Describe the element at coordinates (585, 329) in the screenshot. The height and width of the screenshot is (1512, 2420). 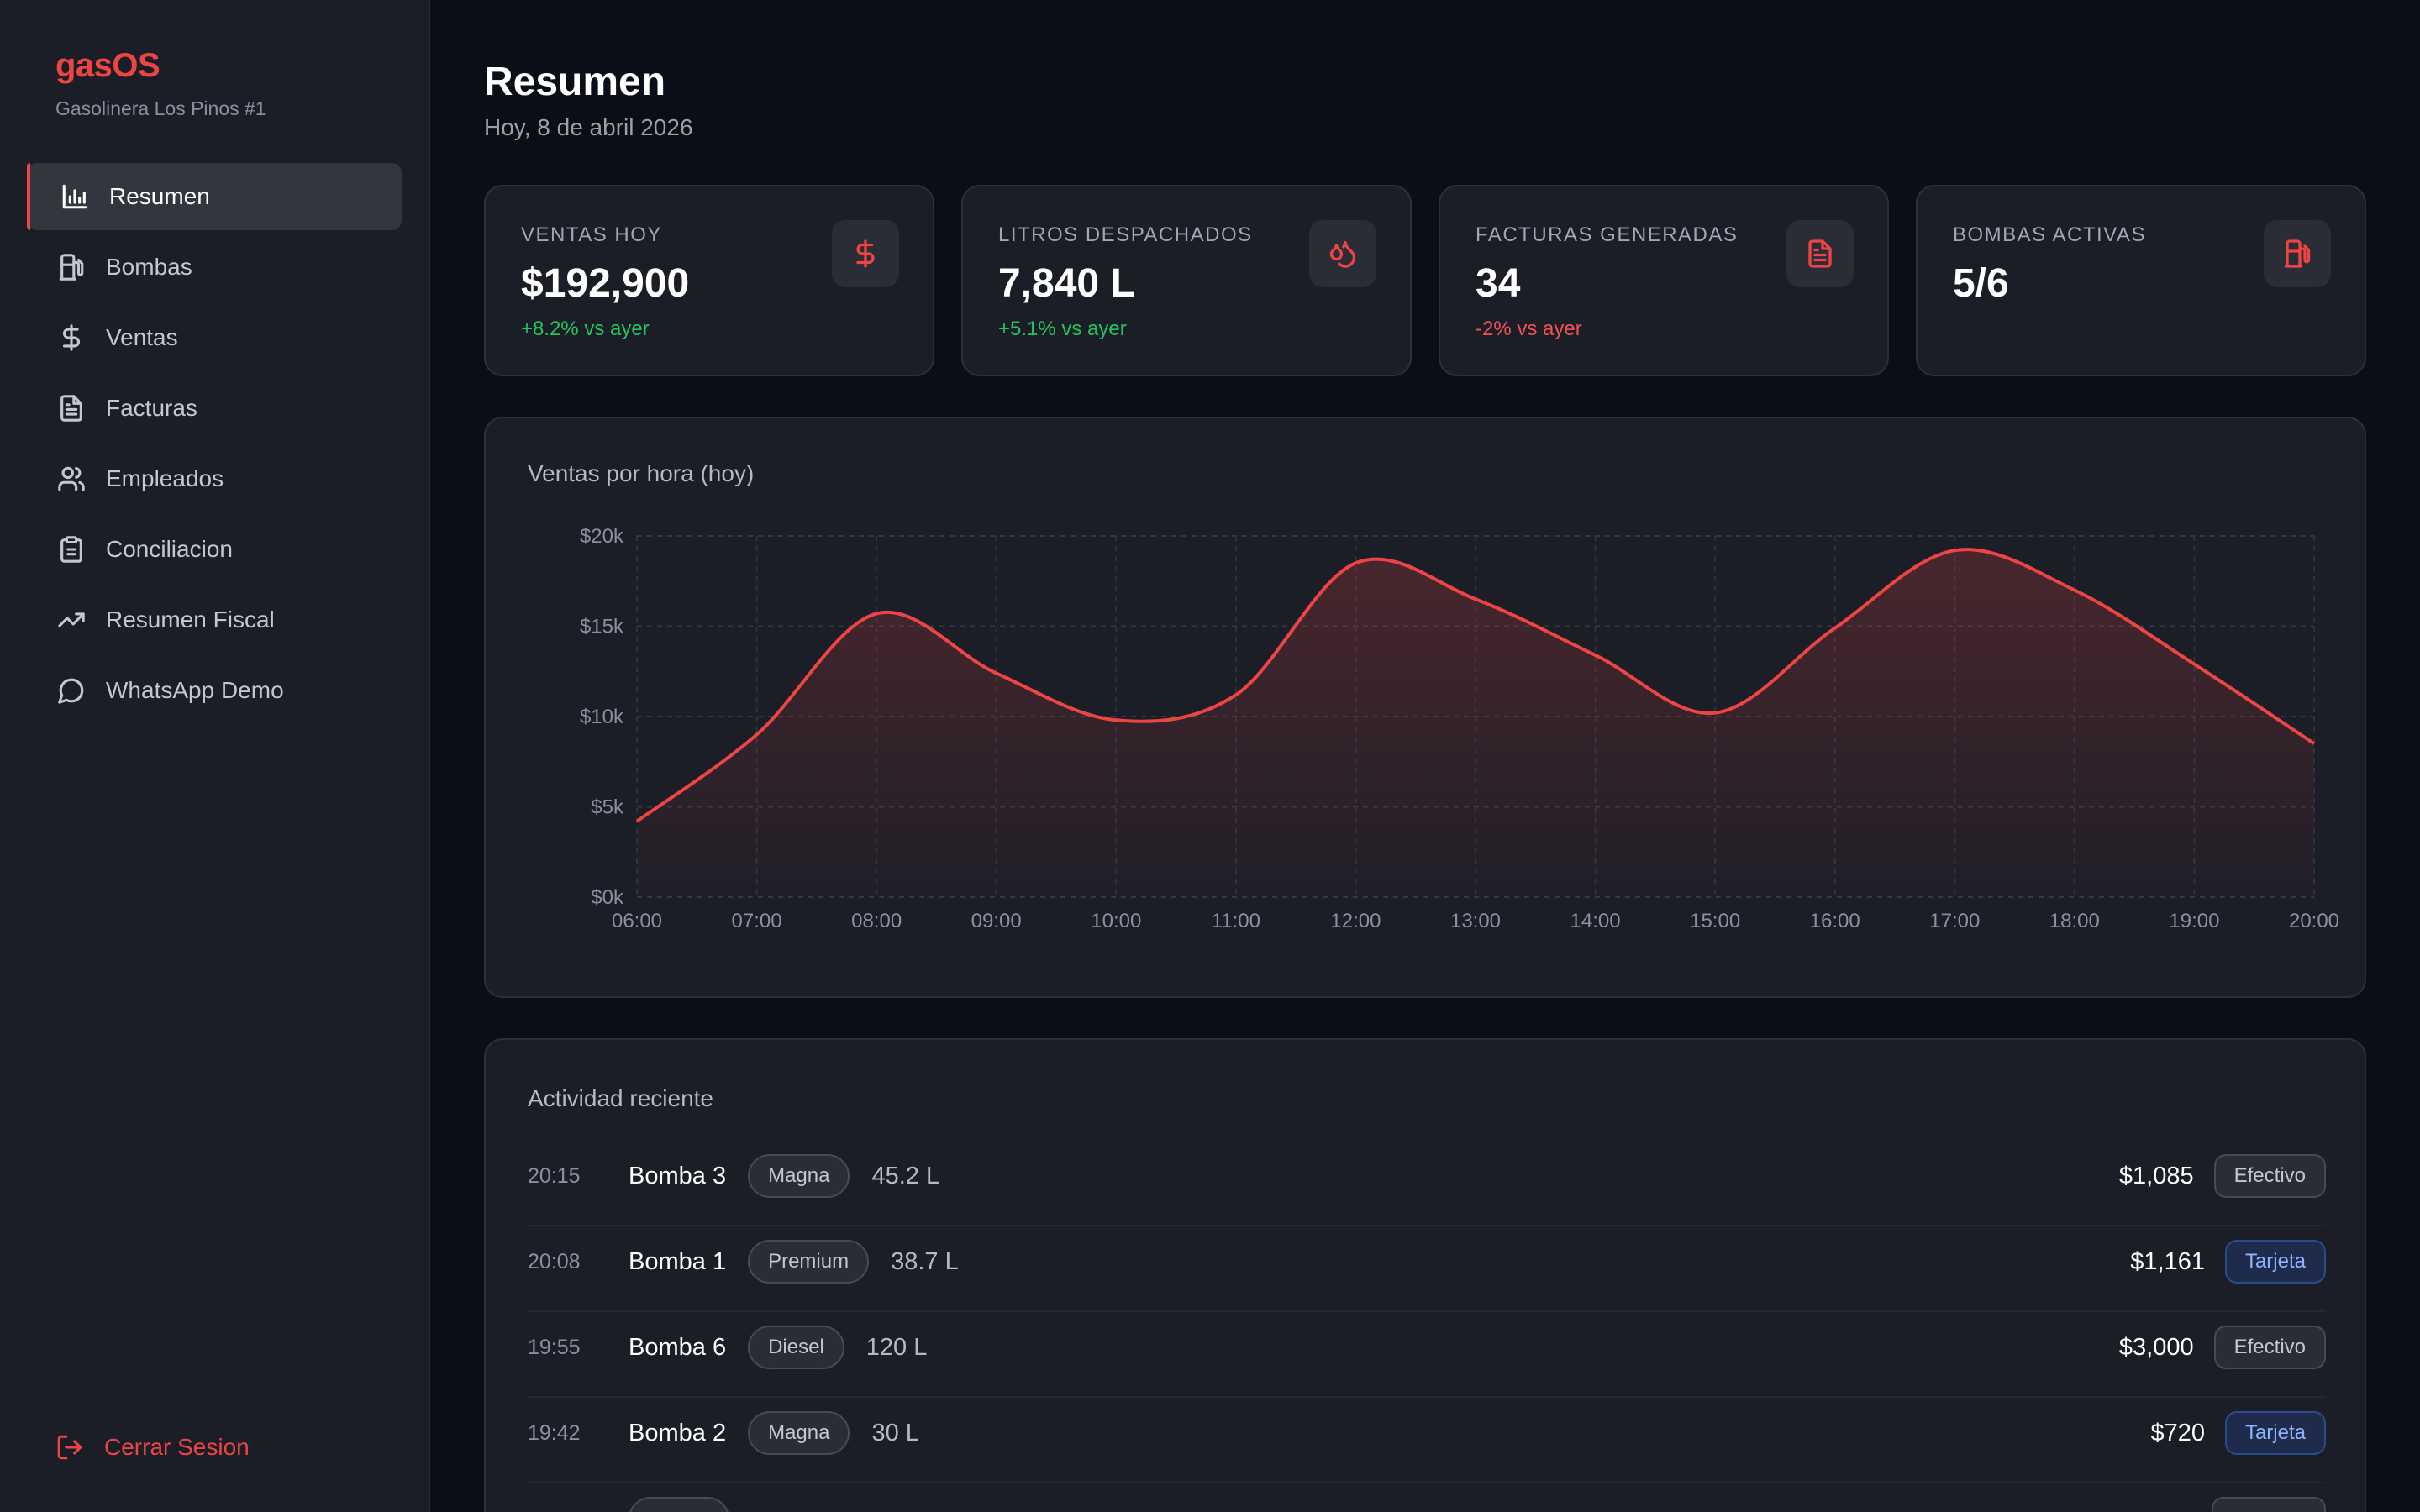
I see `stat-delta: +8.2% vs ayer` at that location.